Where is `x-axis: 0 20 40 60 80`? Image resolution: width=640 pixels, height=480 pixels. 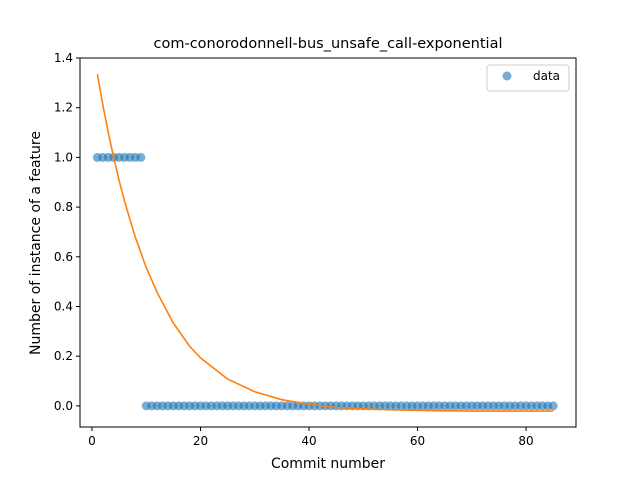
x-axis: 0 20 40 60 80 is located at coordinates (311, 437).